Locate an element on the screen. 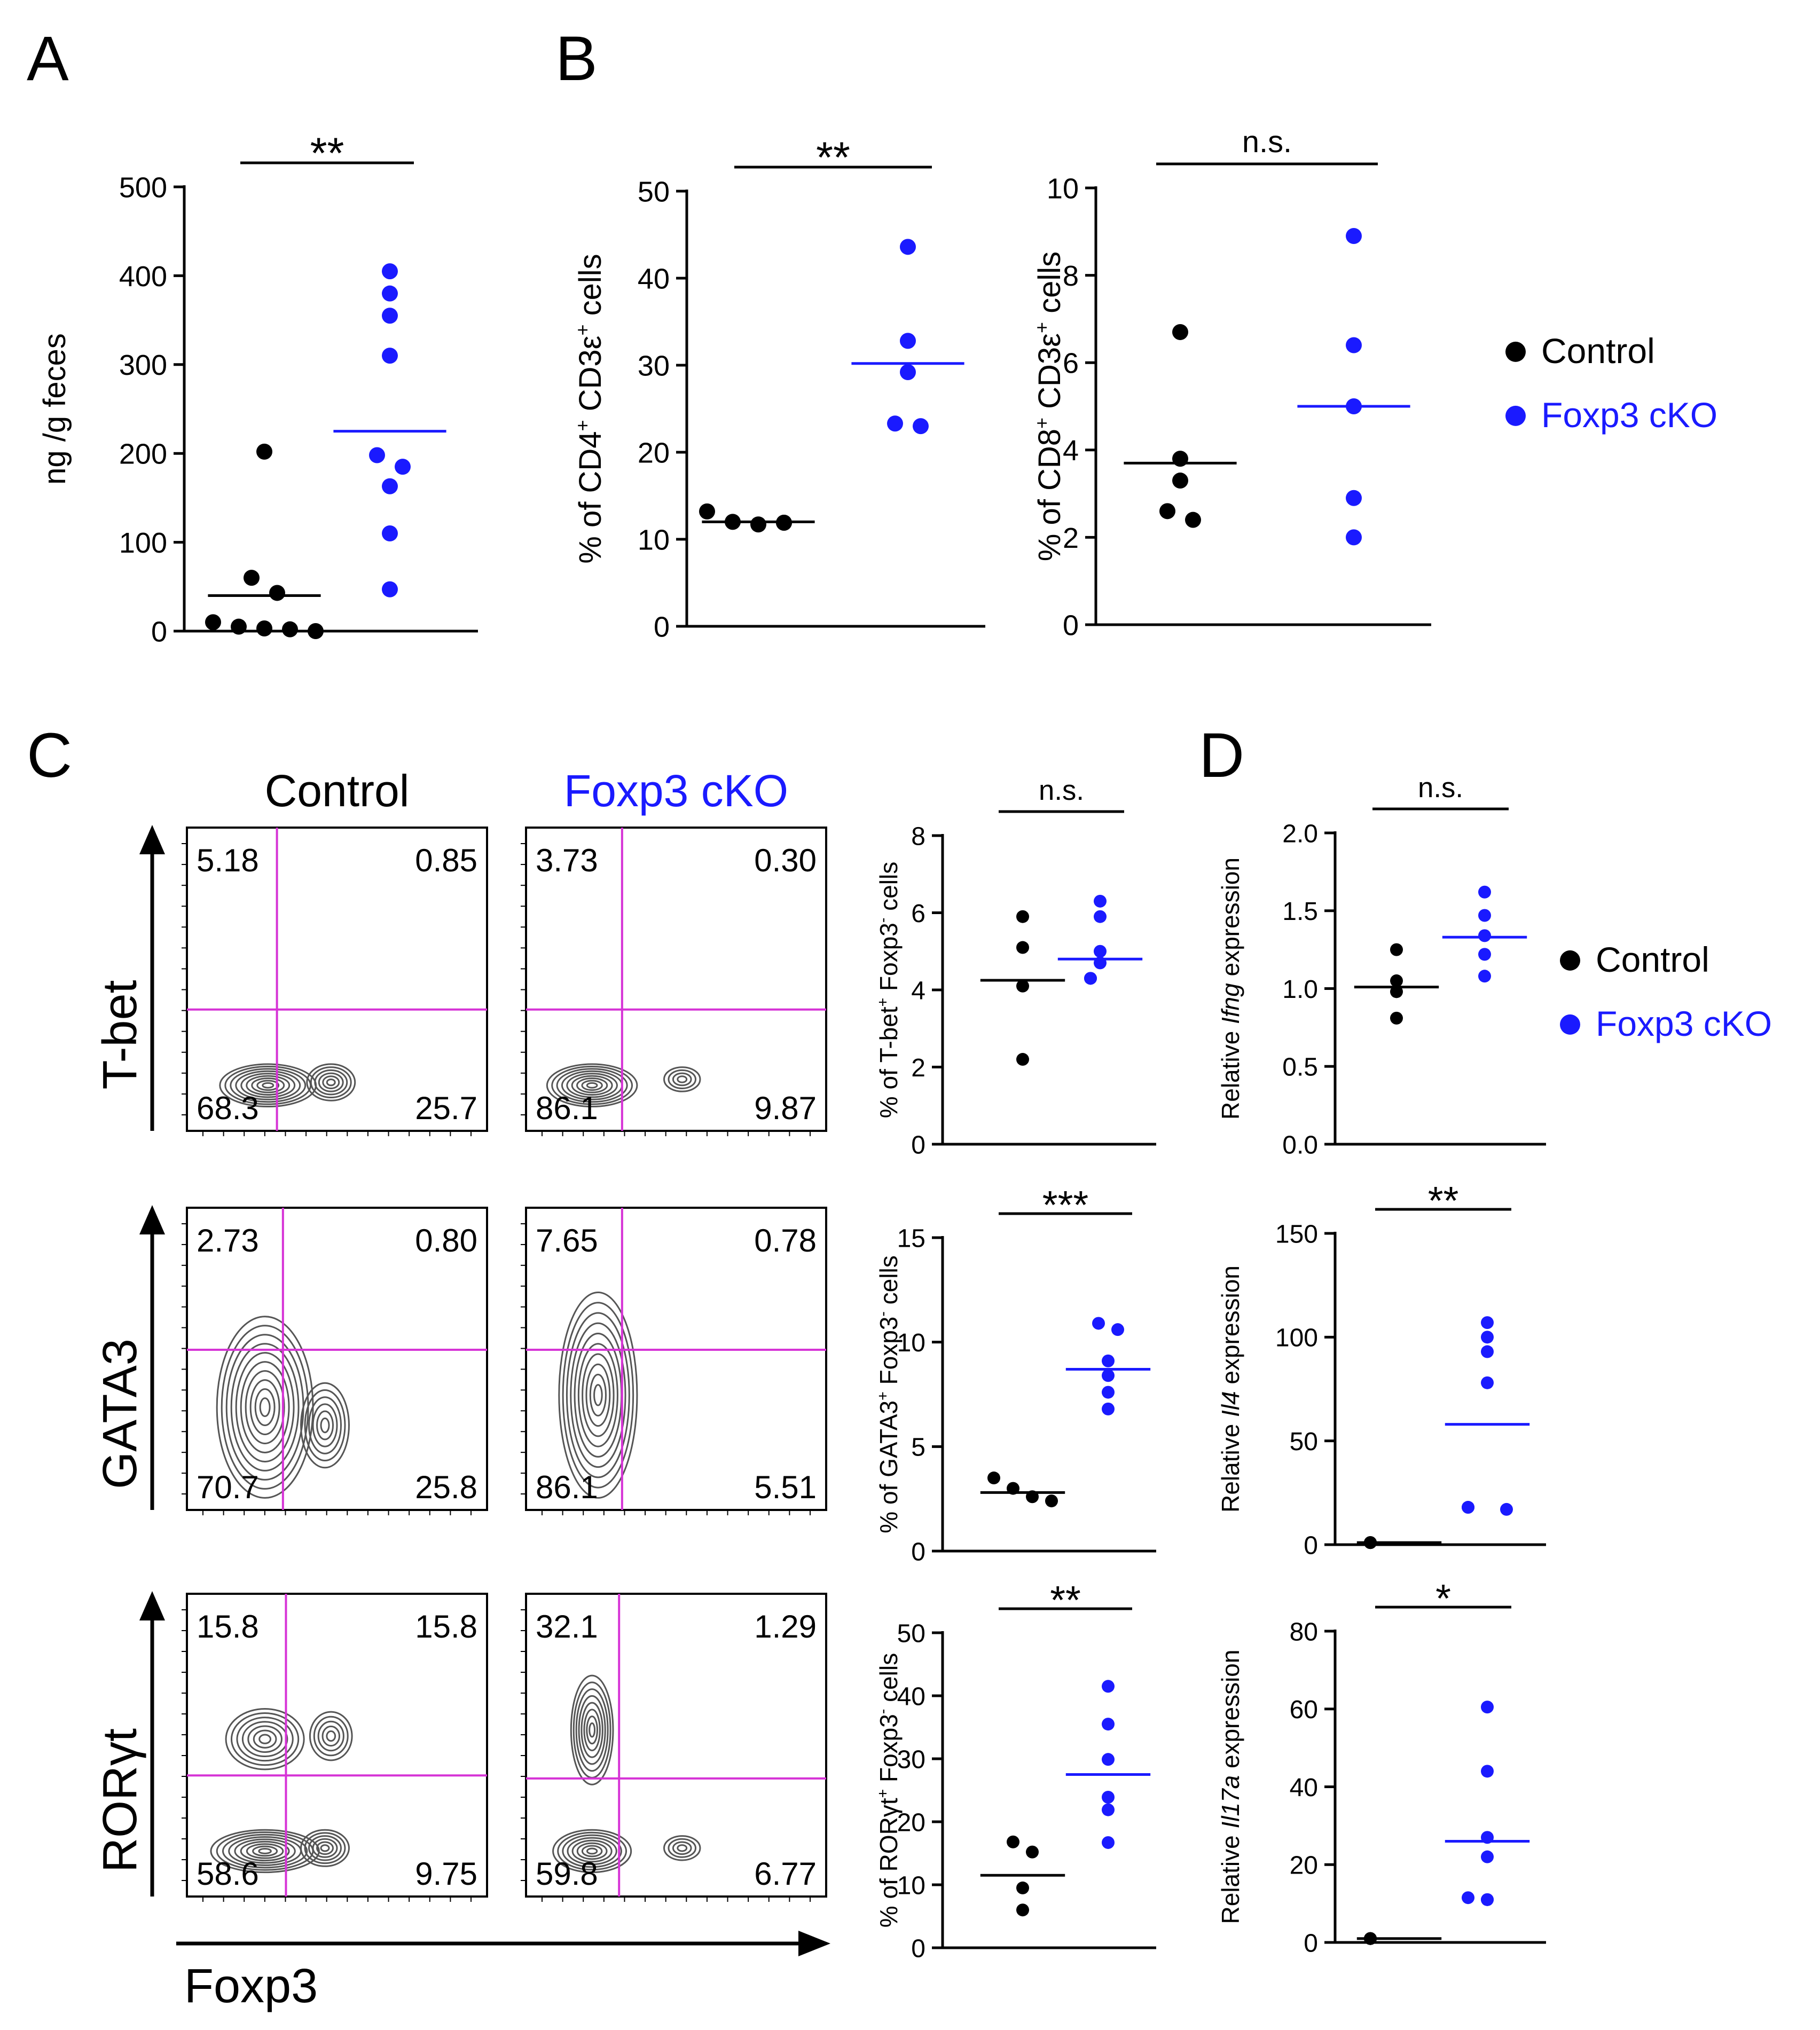 This screenshot has width=1820, height=2030. legend-marker-control is located at coordinates (1515, 352).